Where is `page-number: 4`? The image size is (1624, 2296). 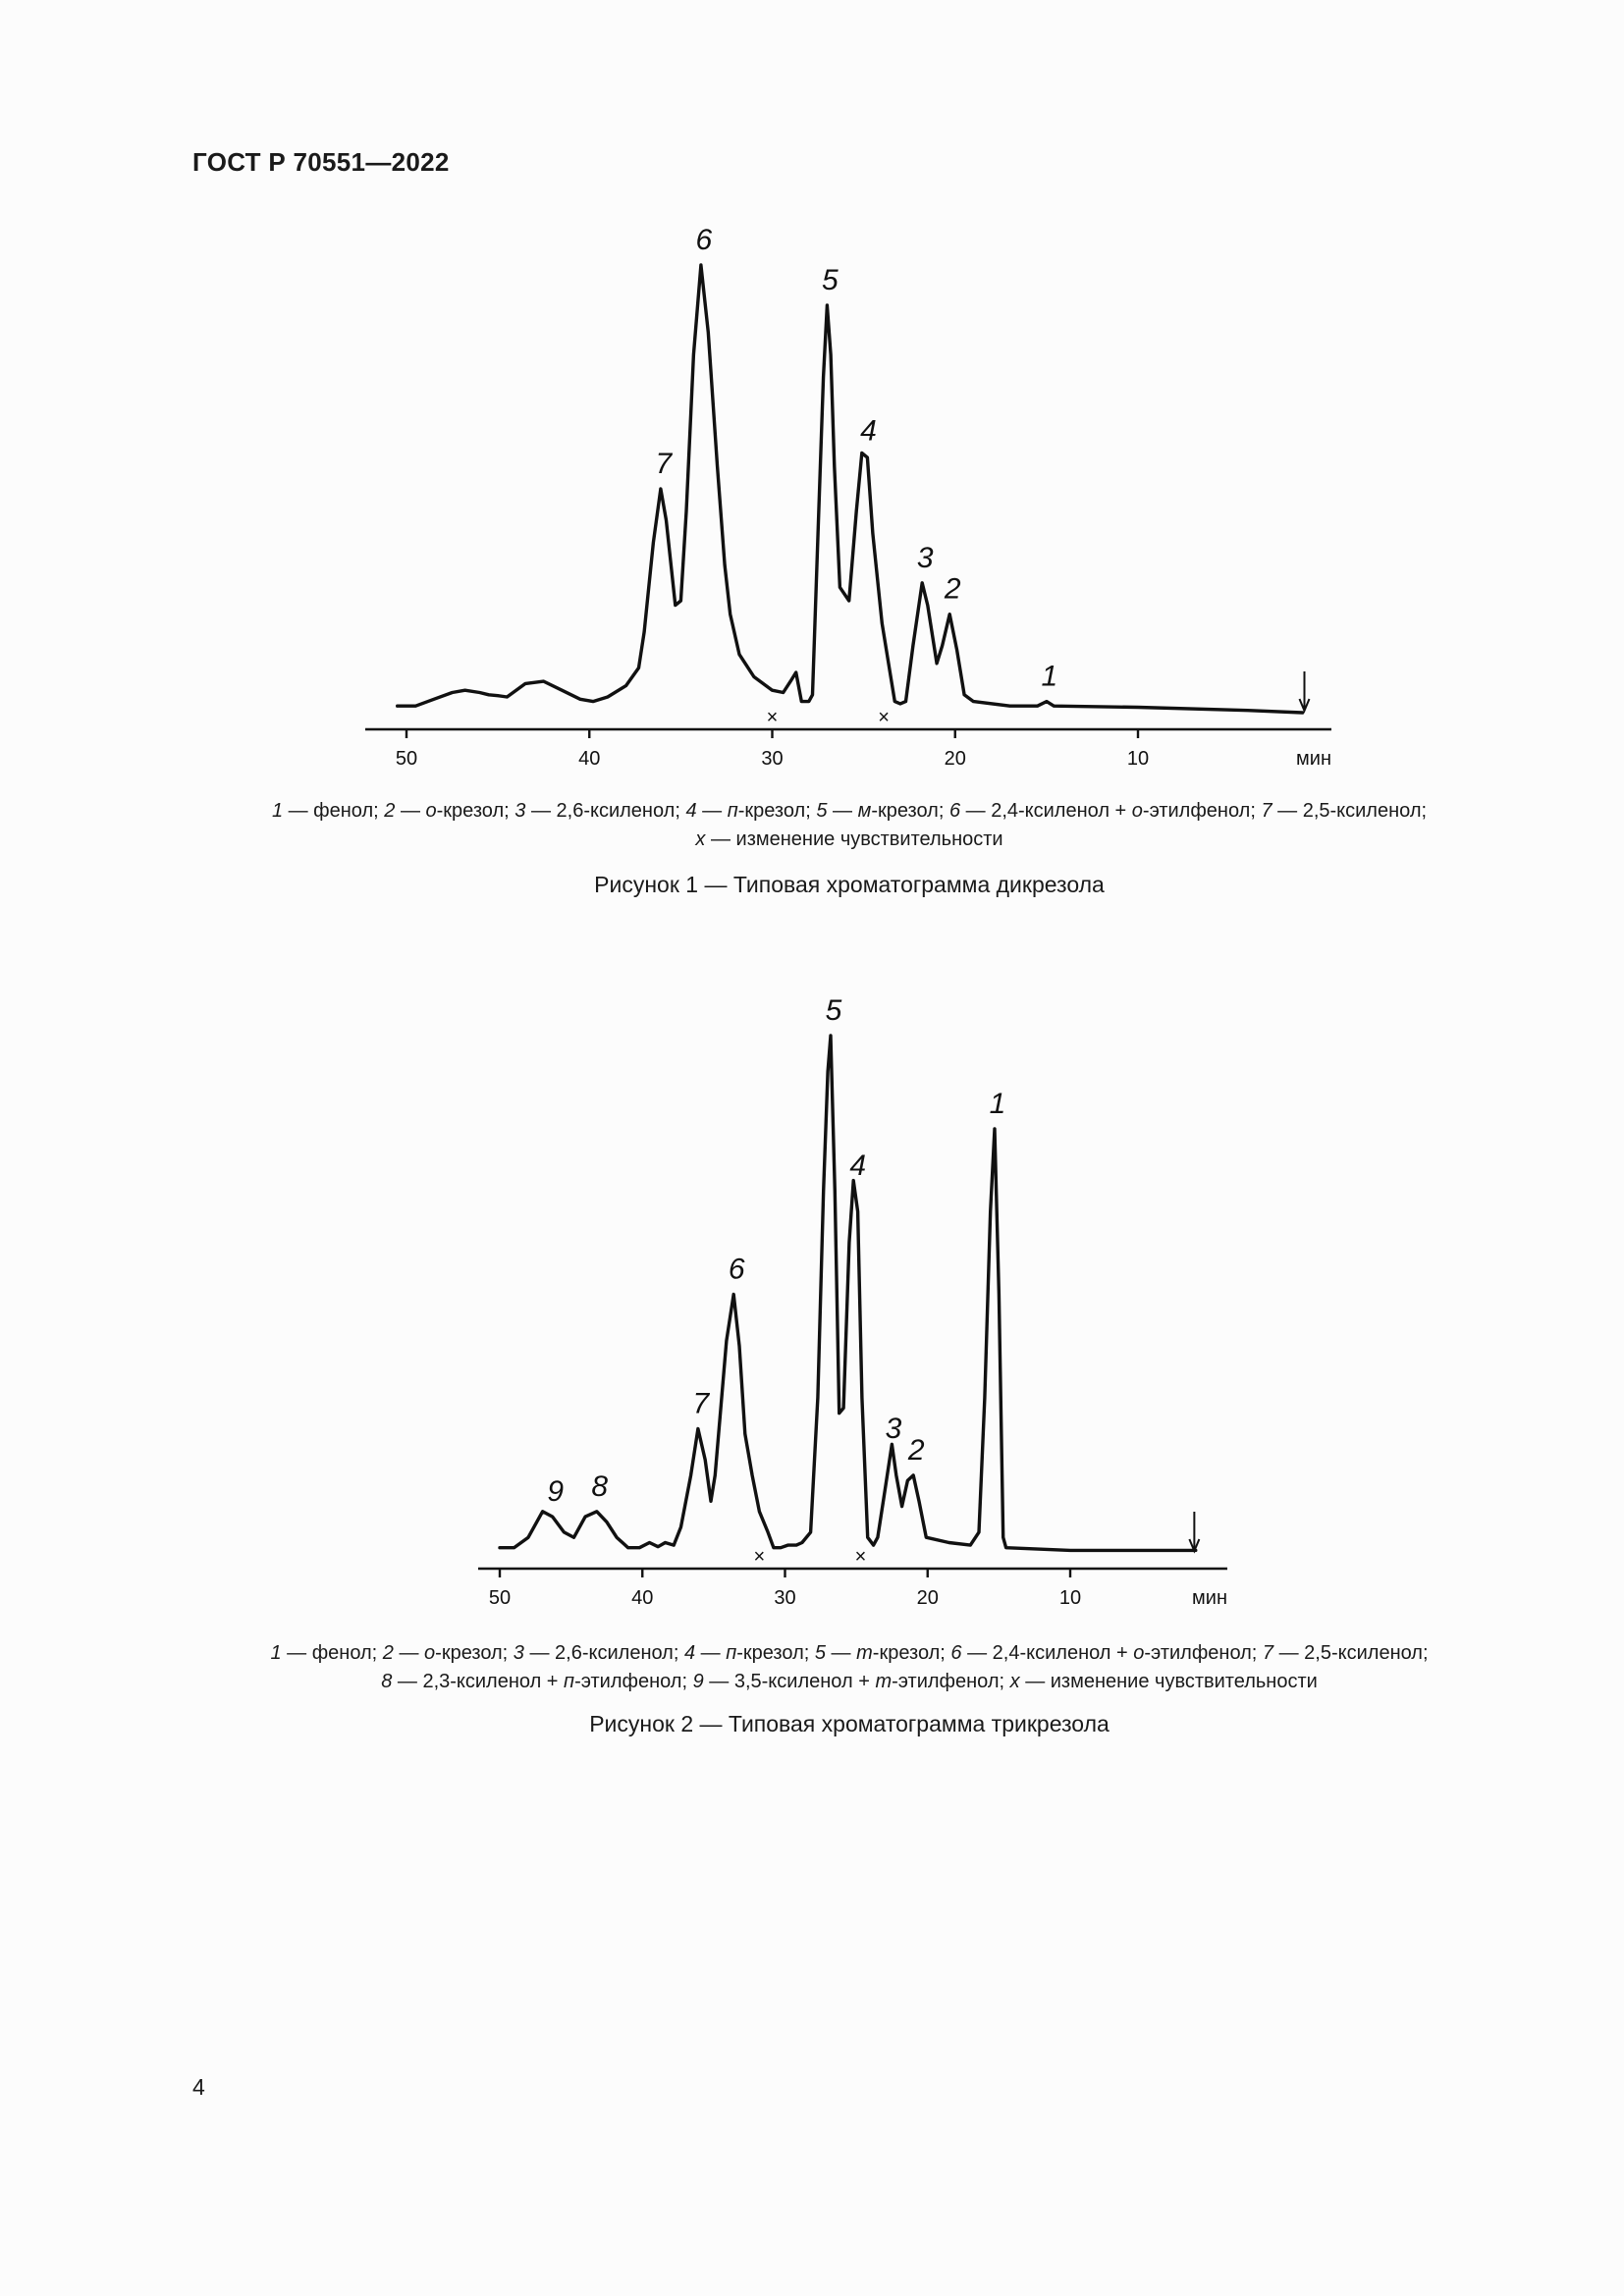 page-number: 4 is located at coordinates (198, 2087).